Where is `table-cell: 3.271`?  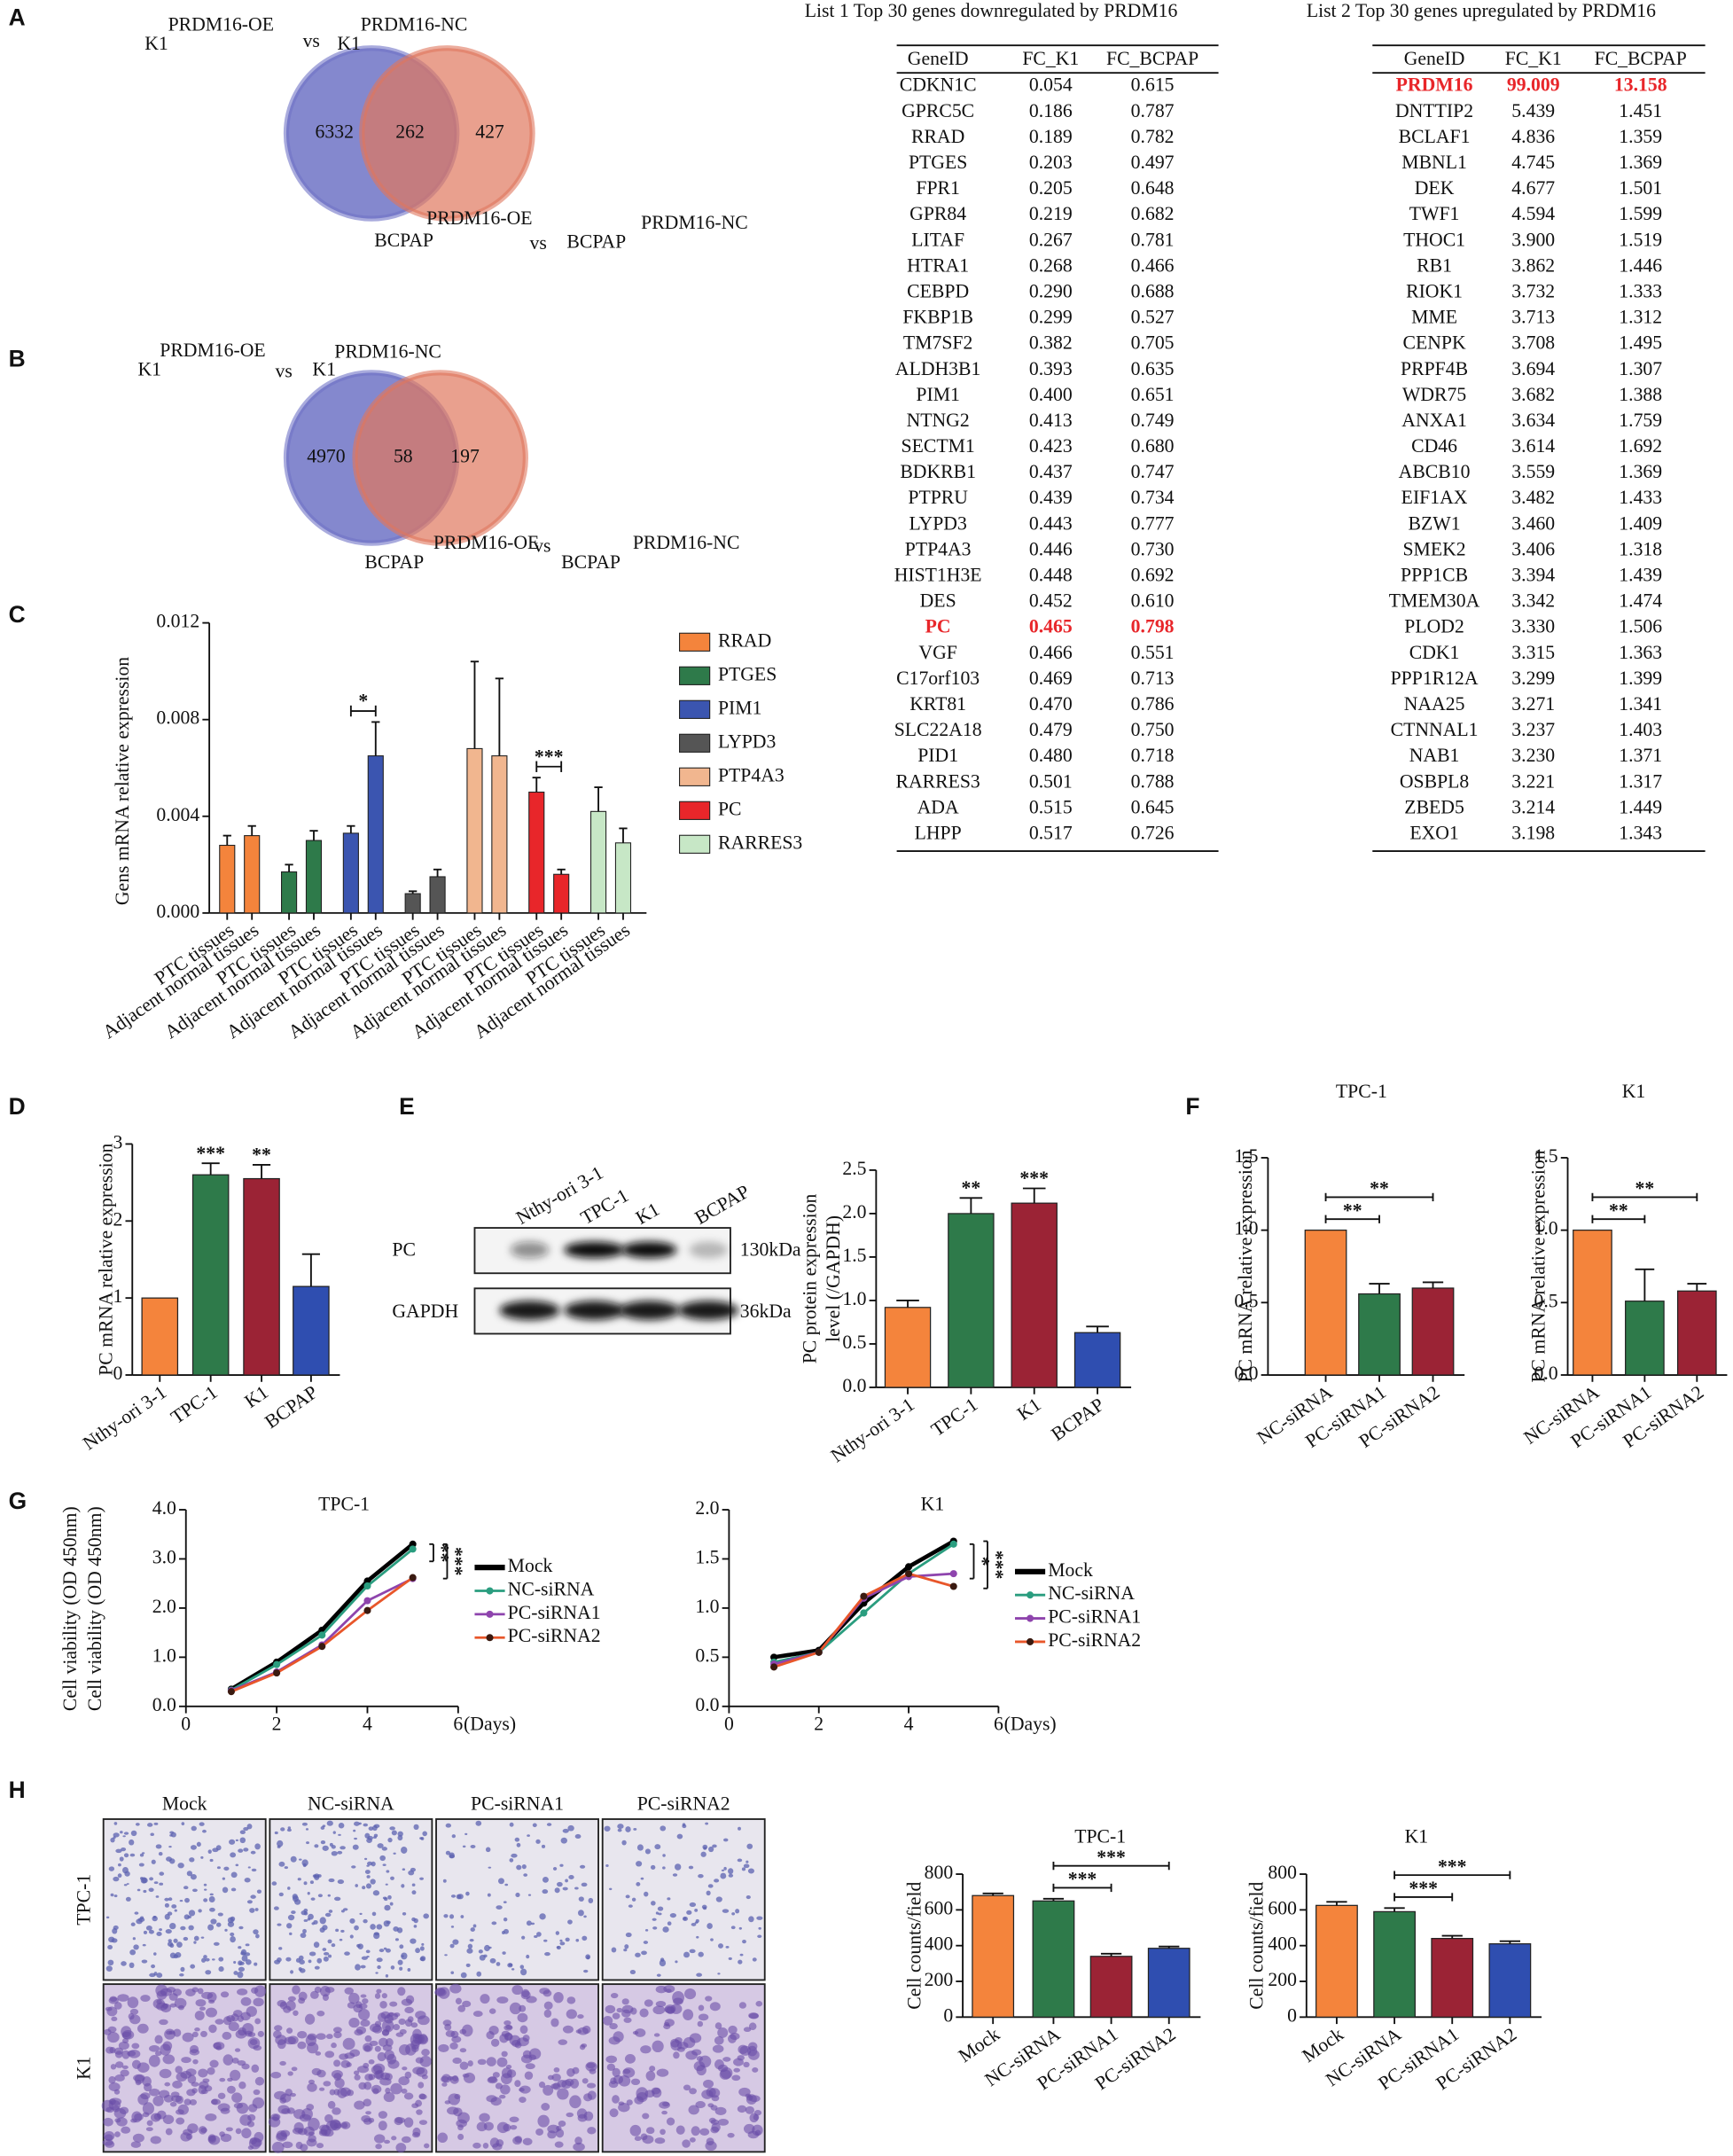
table-cell: 3.271 is located at coordinates (1533, 704).